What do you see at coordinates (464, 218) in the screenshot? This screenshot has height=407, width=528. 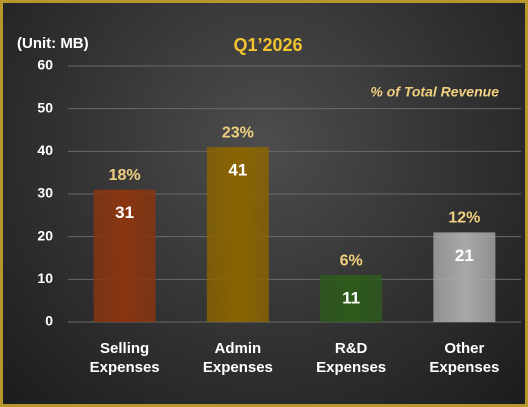 I see `percent-label: 12%` at bounding box center [464, 218].